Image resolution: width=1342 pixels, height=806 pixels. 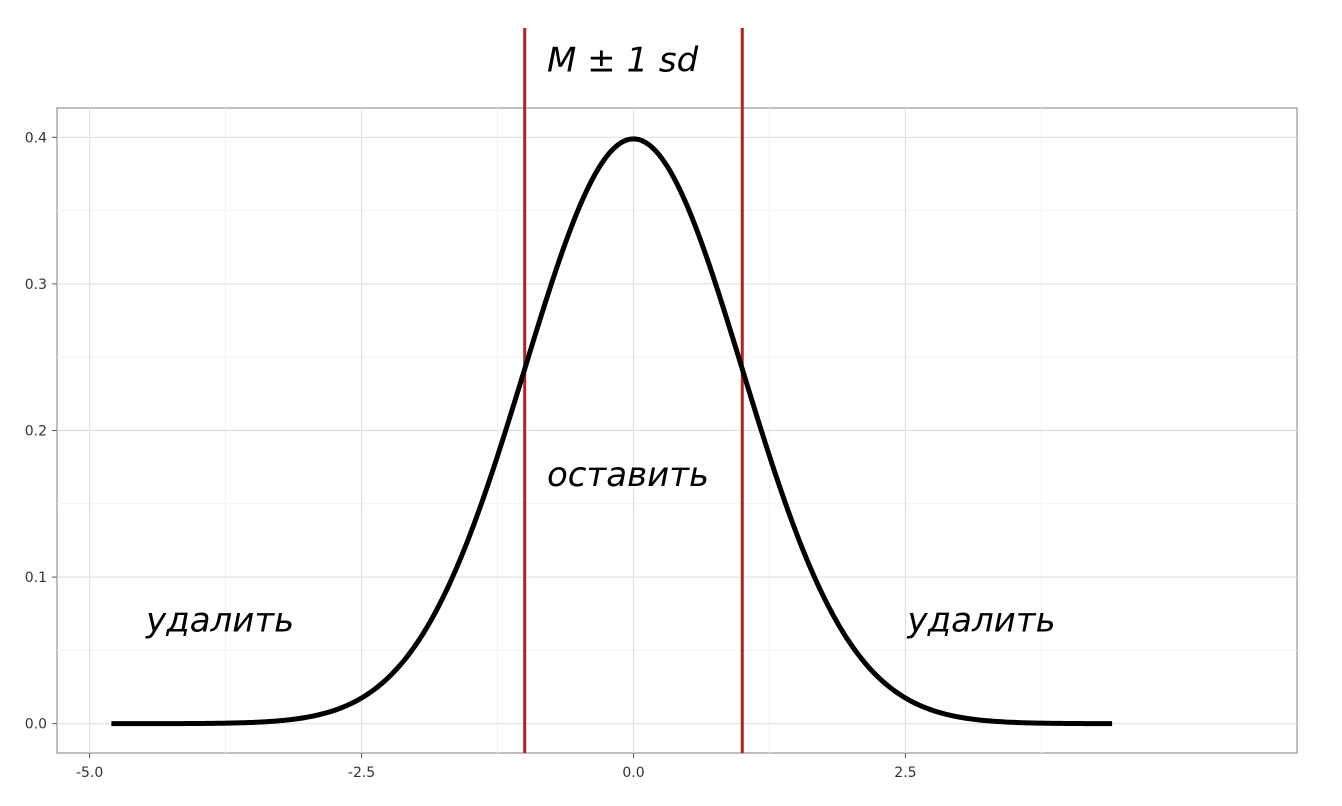 I want to click on y-tick-label: 0.1, so click(x=36, y=578).